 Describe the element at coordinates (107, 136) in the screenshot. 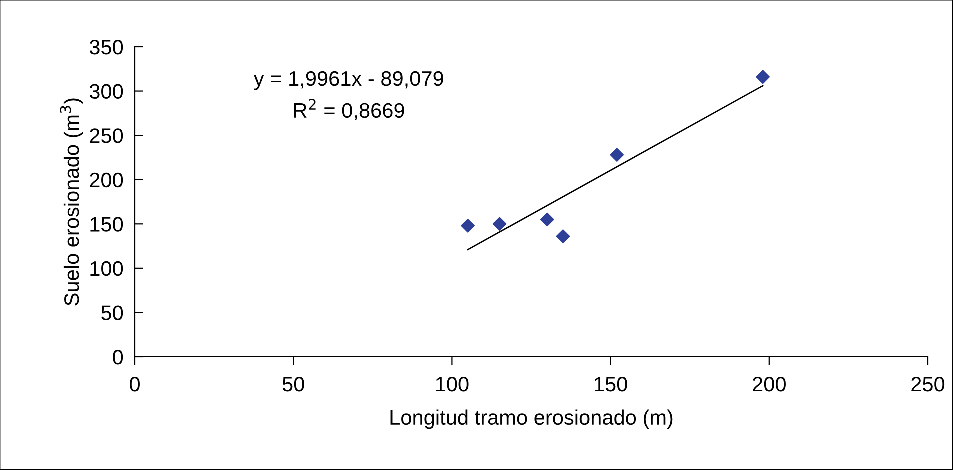

I see `y-tick-label: 250` at that location.